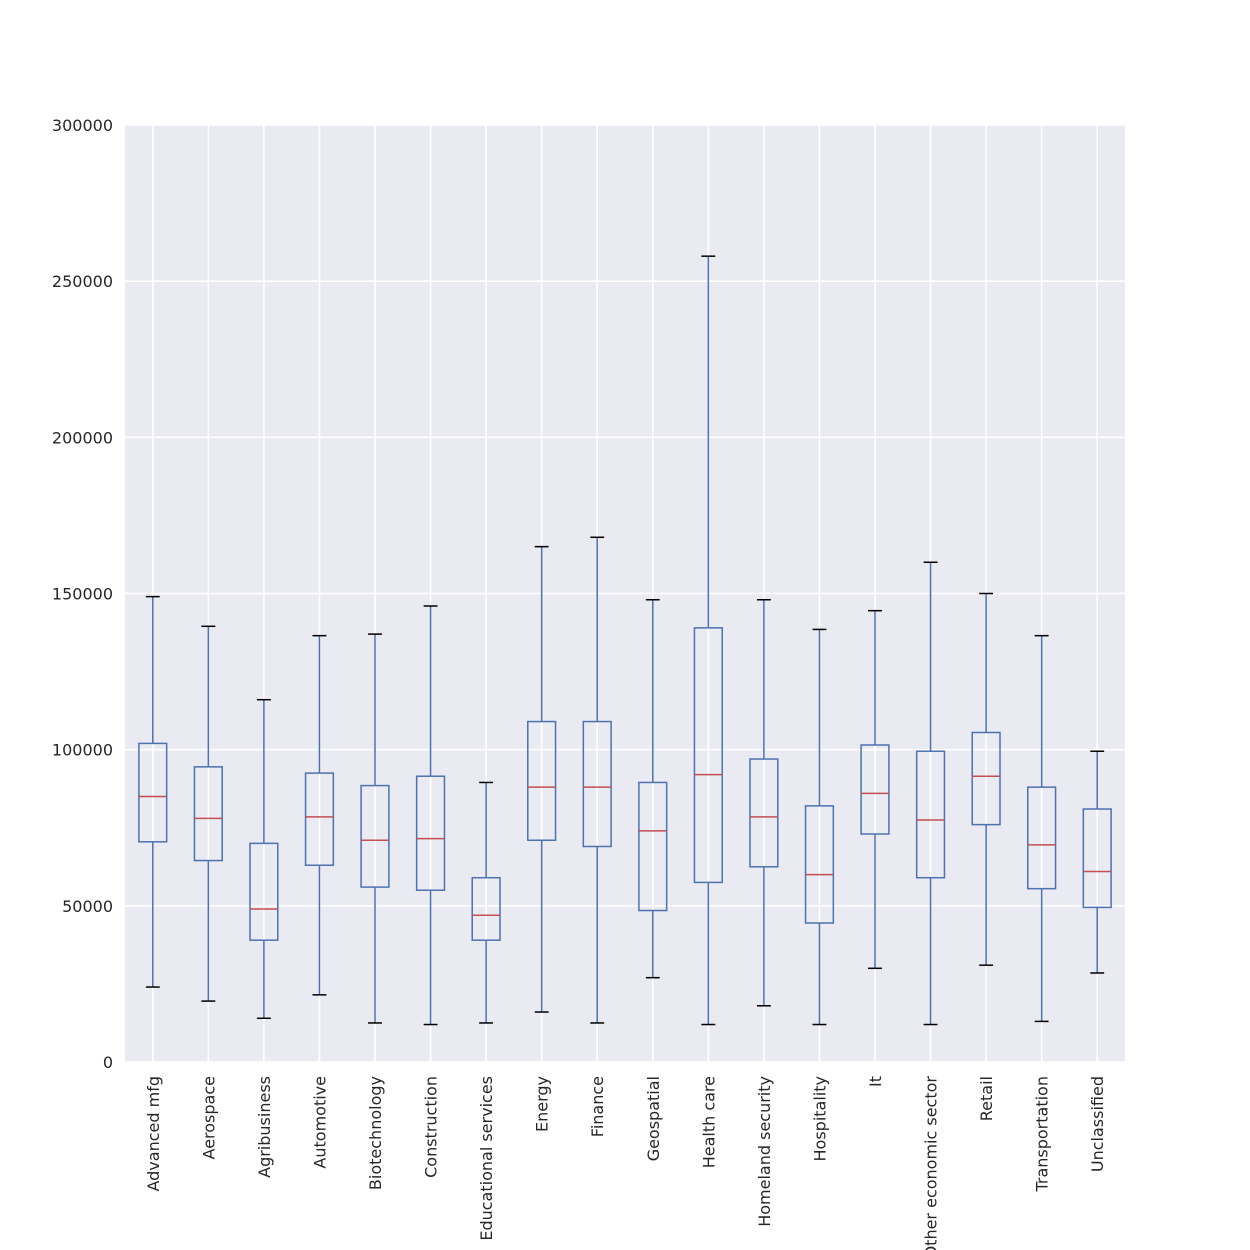 This screenshot has height=1250, width=1250. I want to click on box-educational-services, so click(486, 902).